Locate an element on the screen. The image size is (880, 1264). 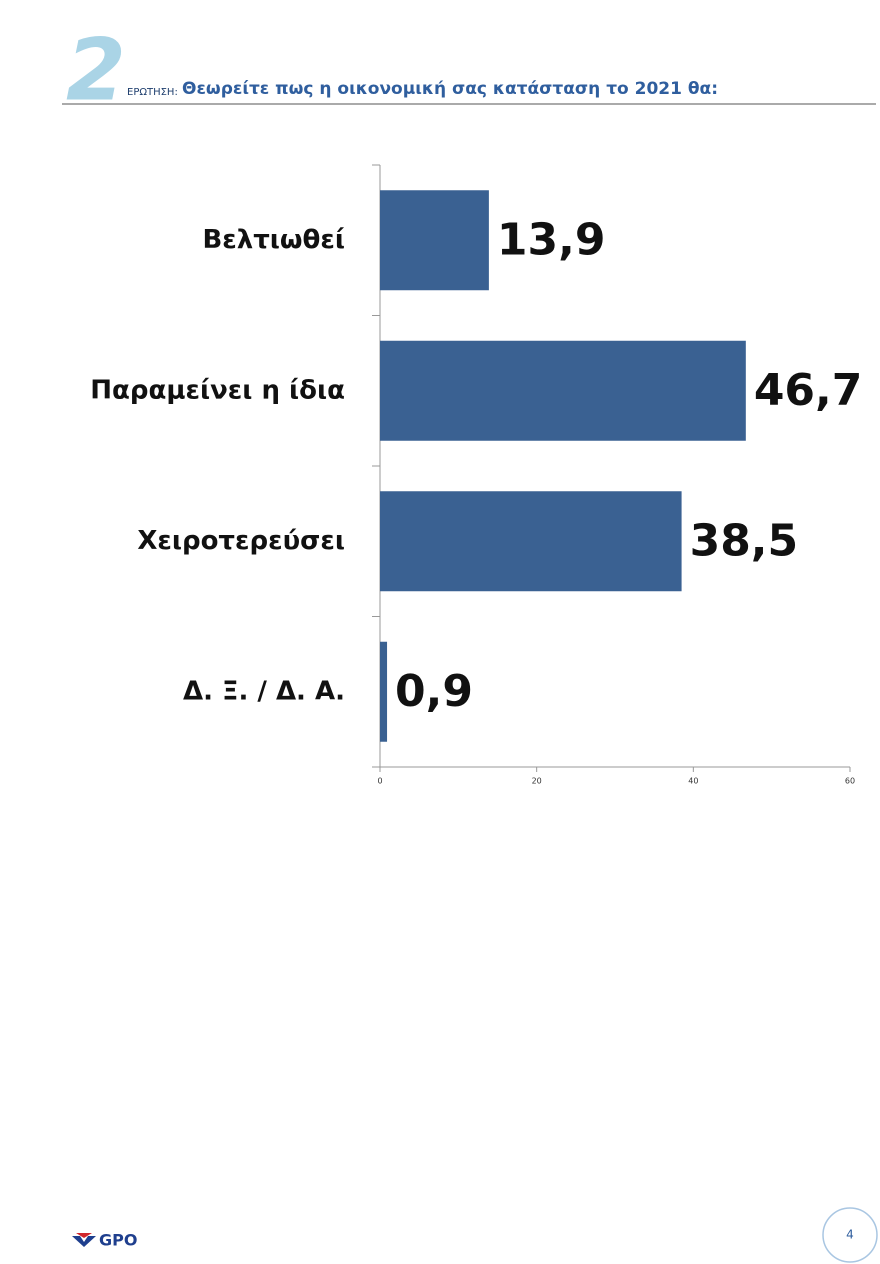
x-tick-label: 20 is located at coordinates (537, 781).